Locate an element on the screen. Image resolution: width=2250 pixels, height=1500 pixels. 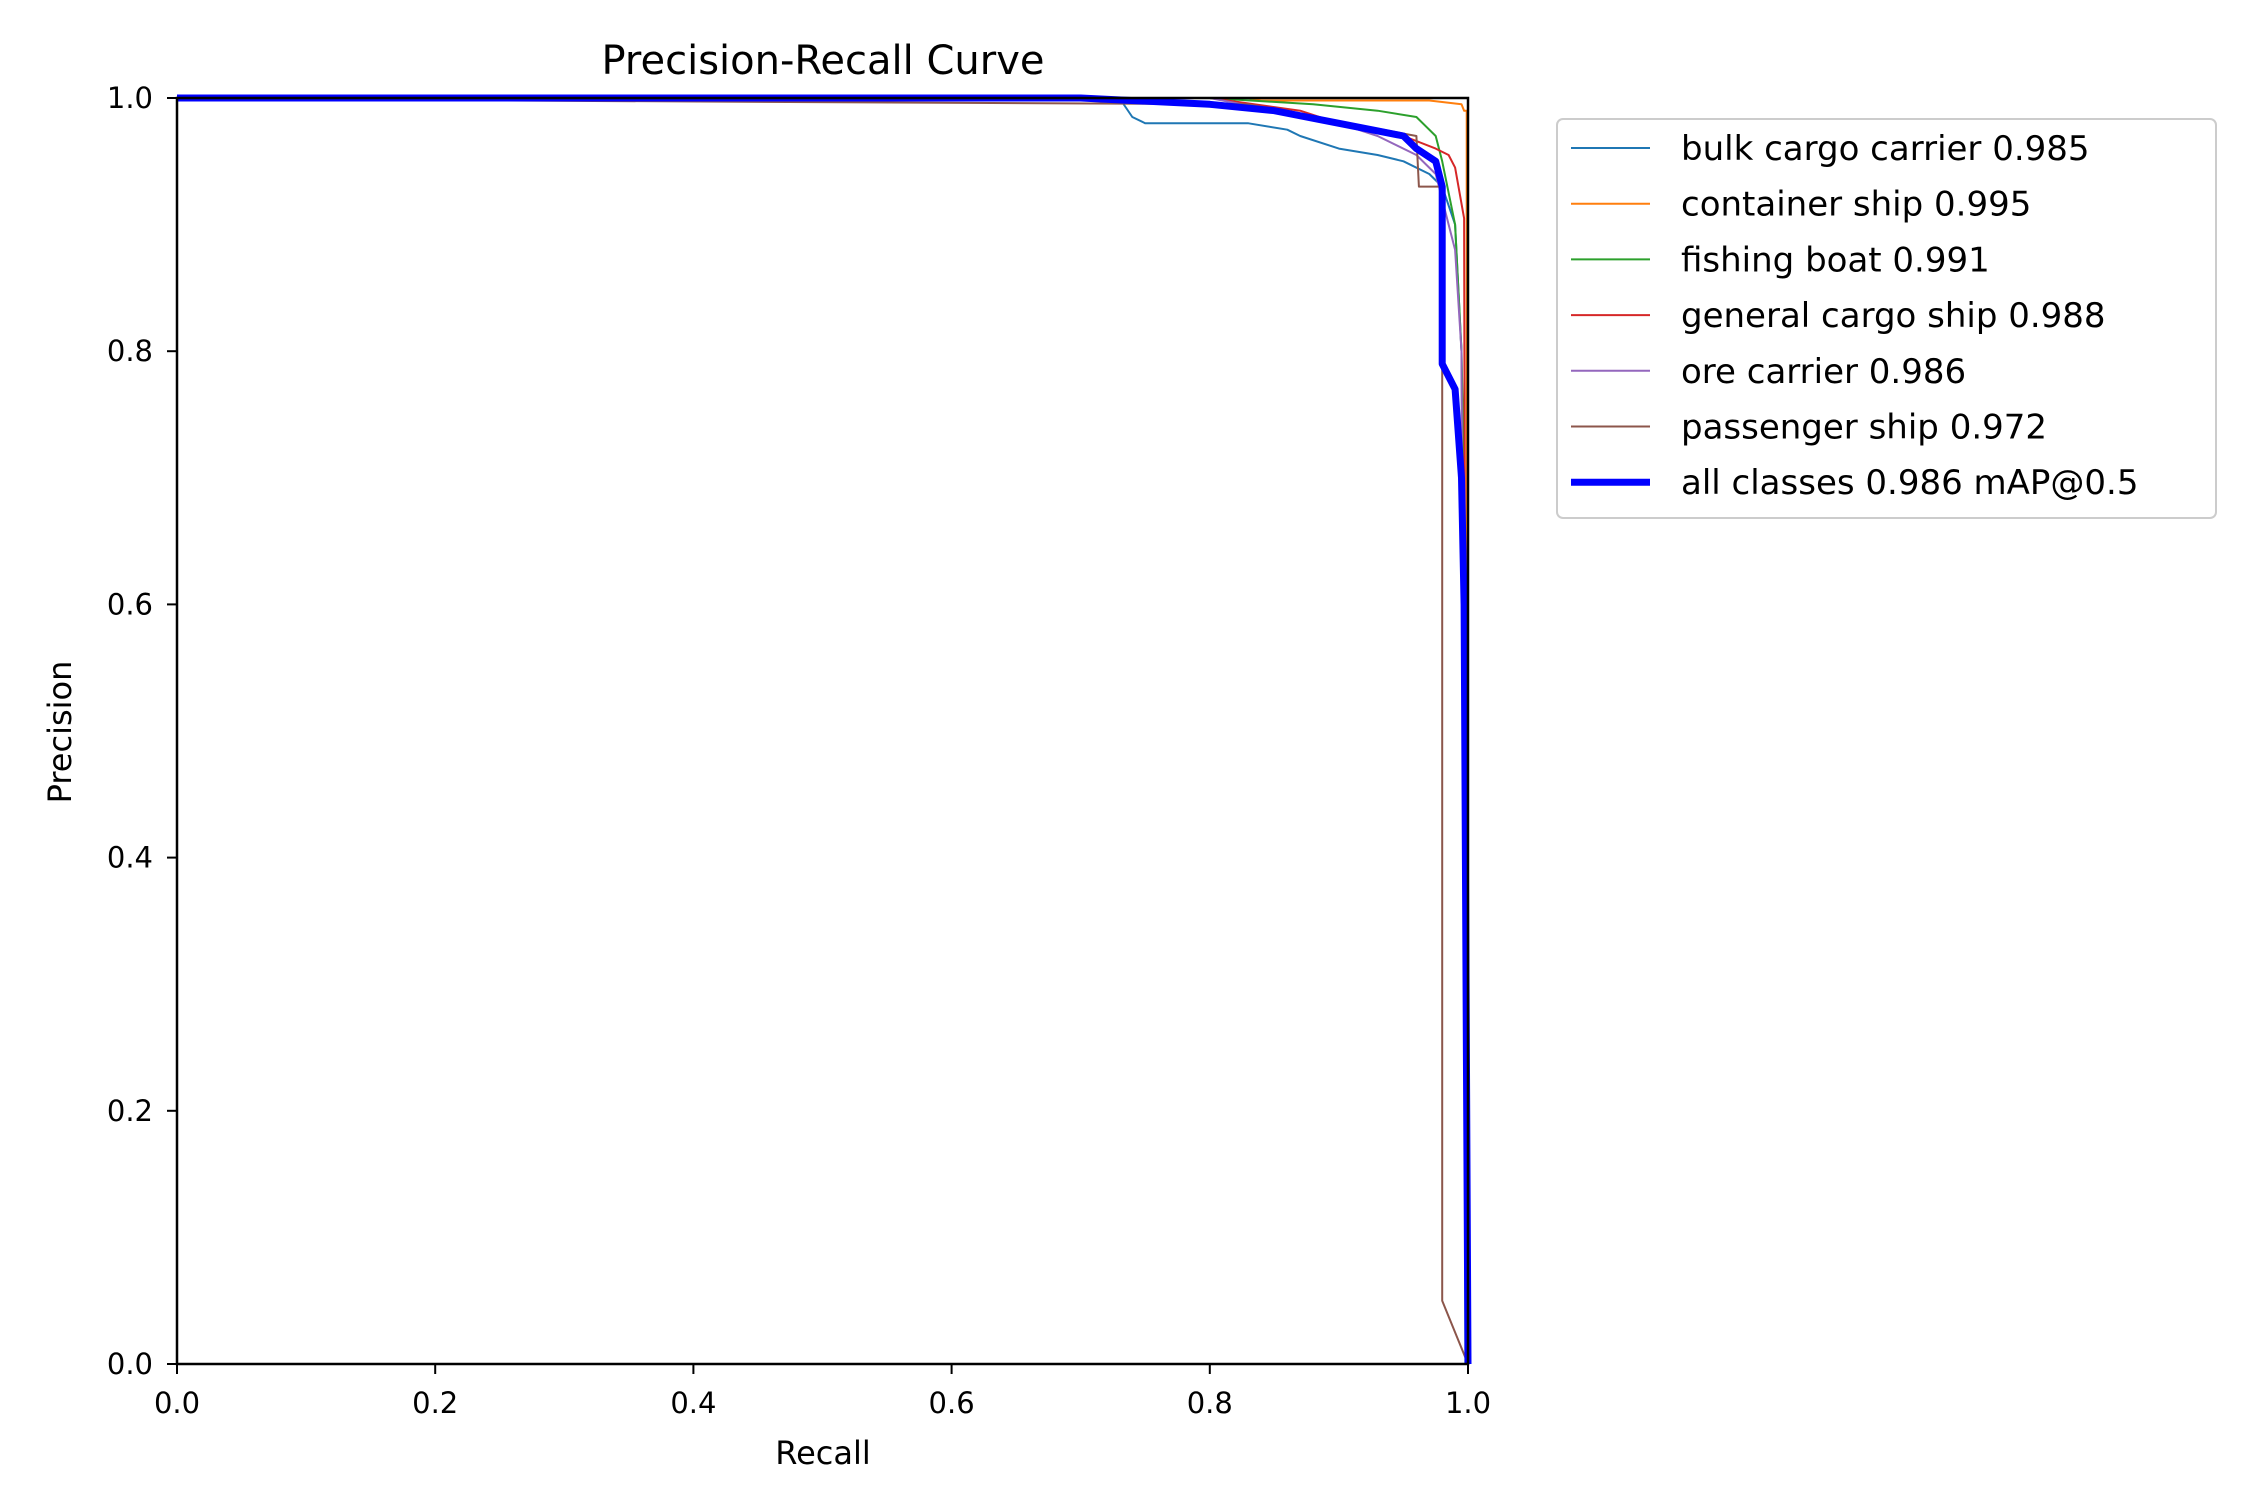
y-axis-label: Precision is located at coordinates (60, 732).